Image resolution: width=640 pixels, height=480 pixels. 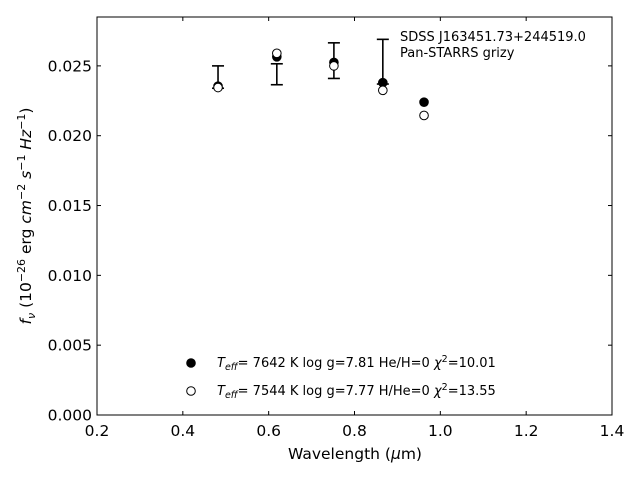 What do you see at coordinates (70, 276) in the screenshot?
I see `y-tick-label: 0.010` at bounding box center [70, 276].